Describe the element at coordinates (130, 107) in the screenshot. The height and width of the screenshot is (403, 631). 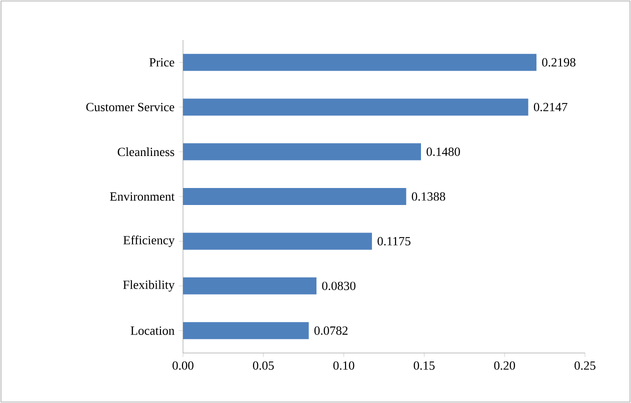
I see `y-tick-label: Customer Service` at that location.